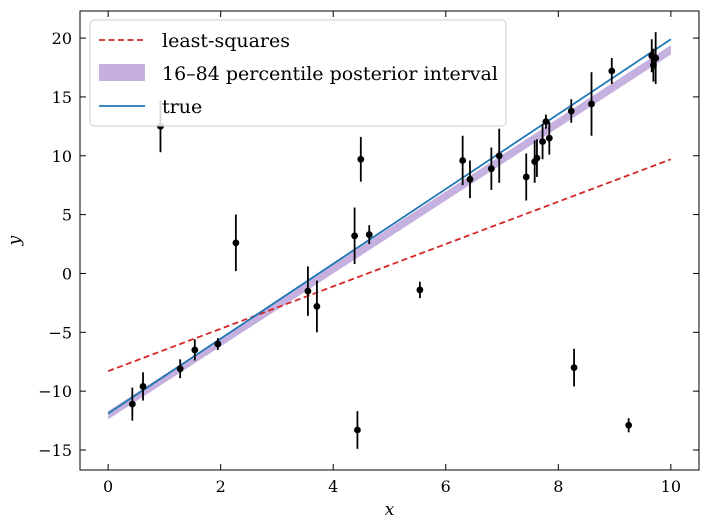 The width and height of the screenshot is (709, 528). What do you see at coordinates (390, 510) in the screenshot?
I see `x-axis-label: x` at bounding box center [390, 510].